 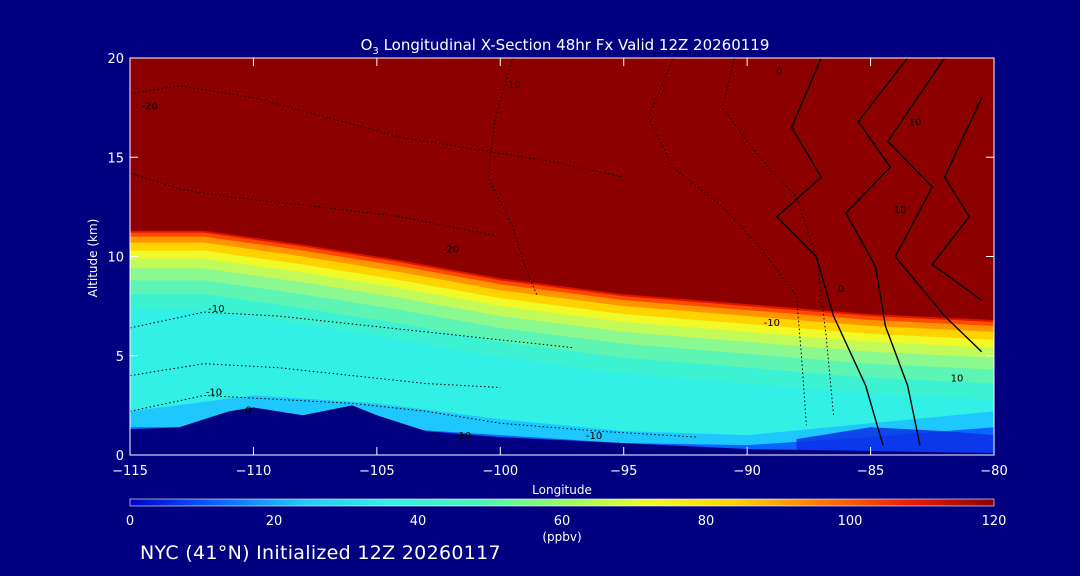 I want to click on y-tick-label: 5, so click(x=120, y=357).